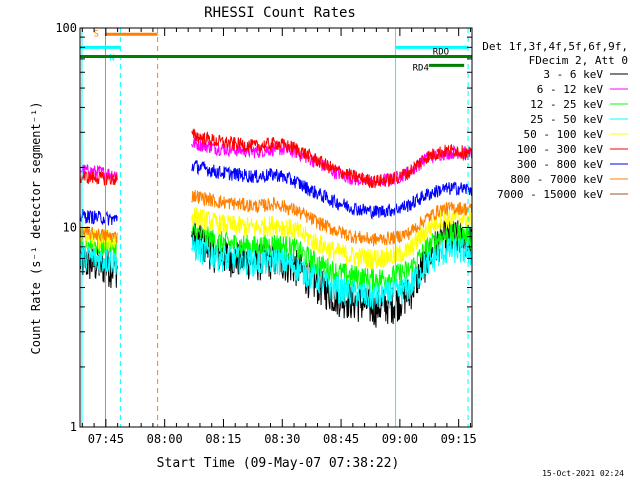 The height and width of the screenshot is (480, 640). I want to click on series-line-100-300kev-seg2, so click(332, 158).